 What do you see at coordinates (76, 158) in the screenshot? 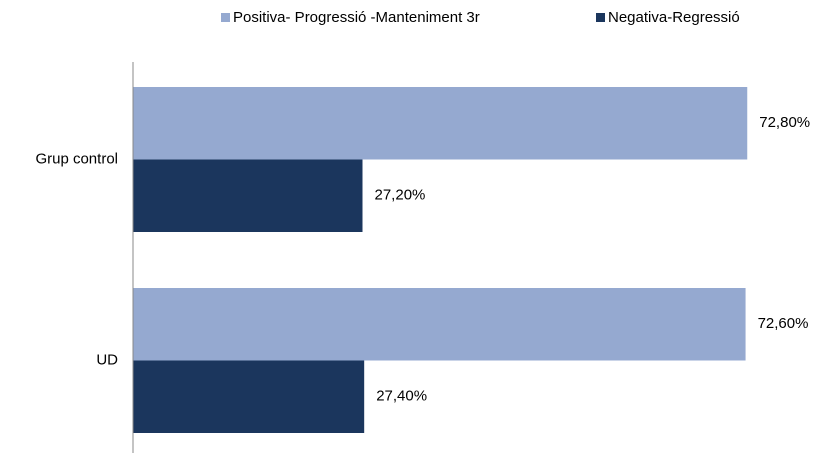
I see `y-tick-label: Grup control` at bounding box center [76, 158].